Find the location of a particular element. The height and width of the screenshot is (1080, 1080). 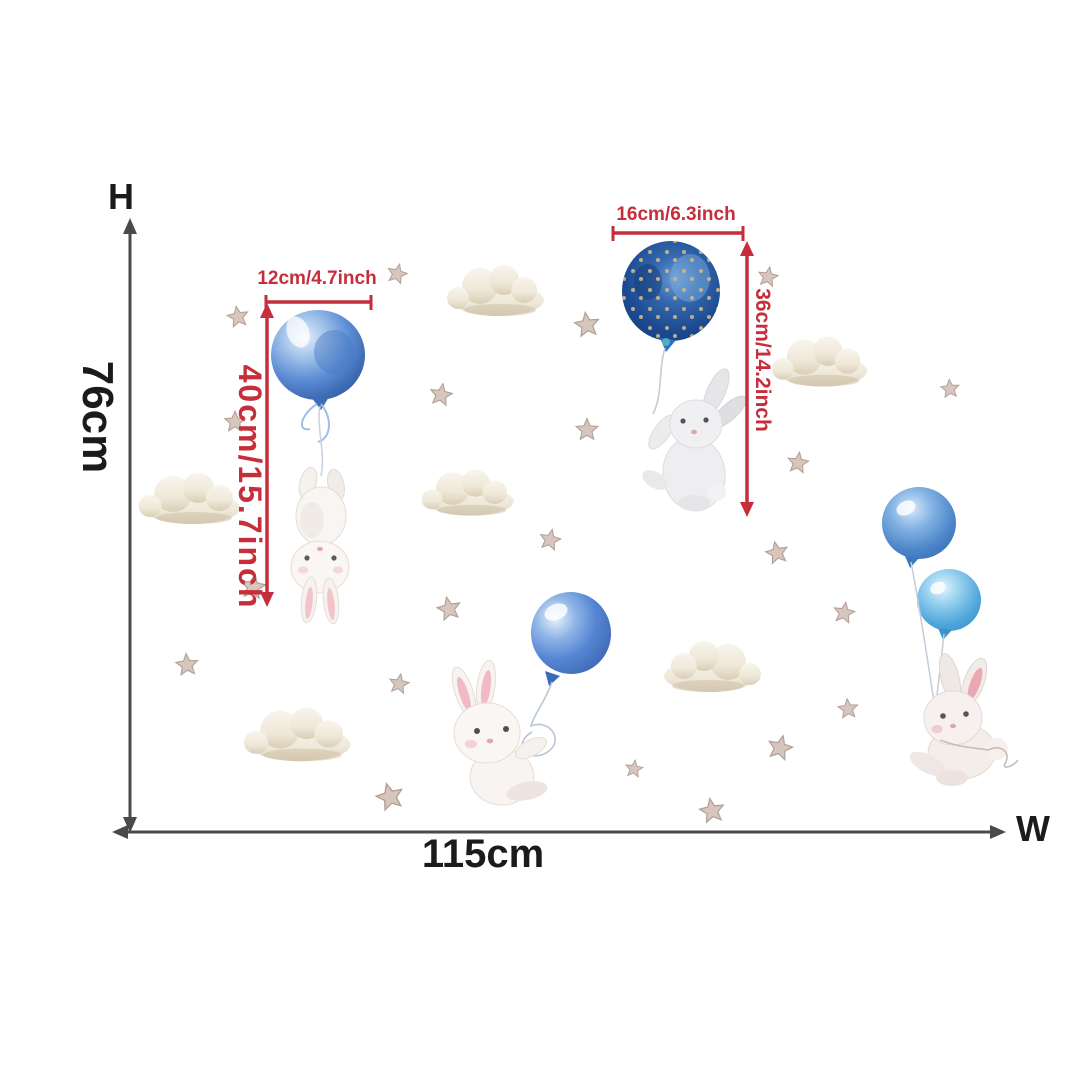

sticker-hanging-bunny is located at coordinates (318, 467).